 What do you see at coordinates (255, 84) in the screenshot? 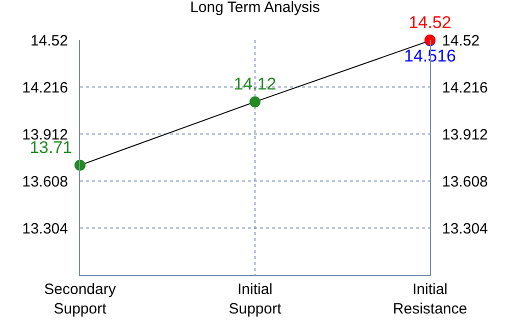
I see `data-label: 14.12` at bounding box center [255, 84].